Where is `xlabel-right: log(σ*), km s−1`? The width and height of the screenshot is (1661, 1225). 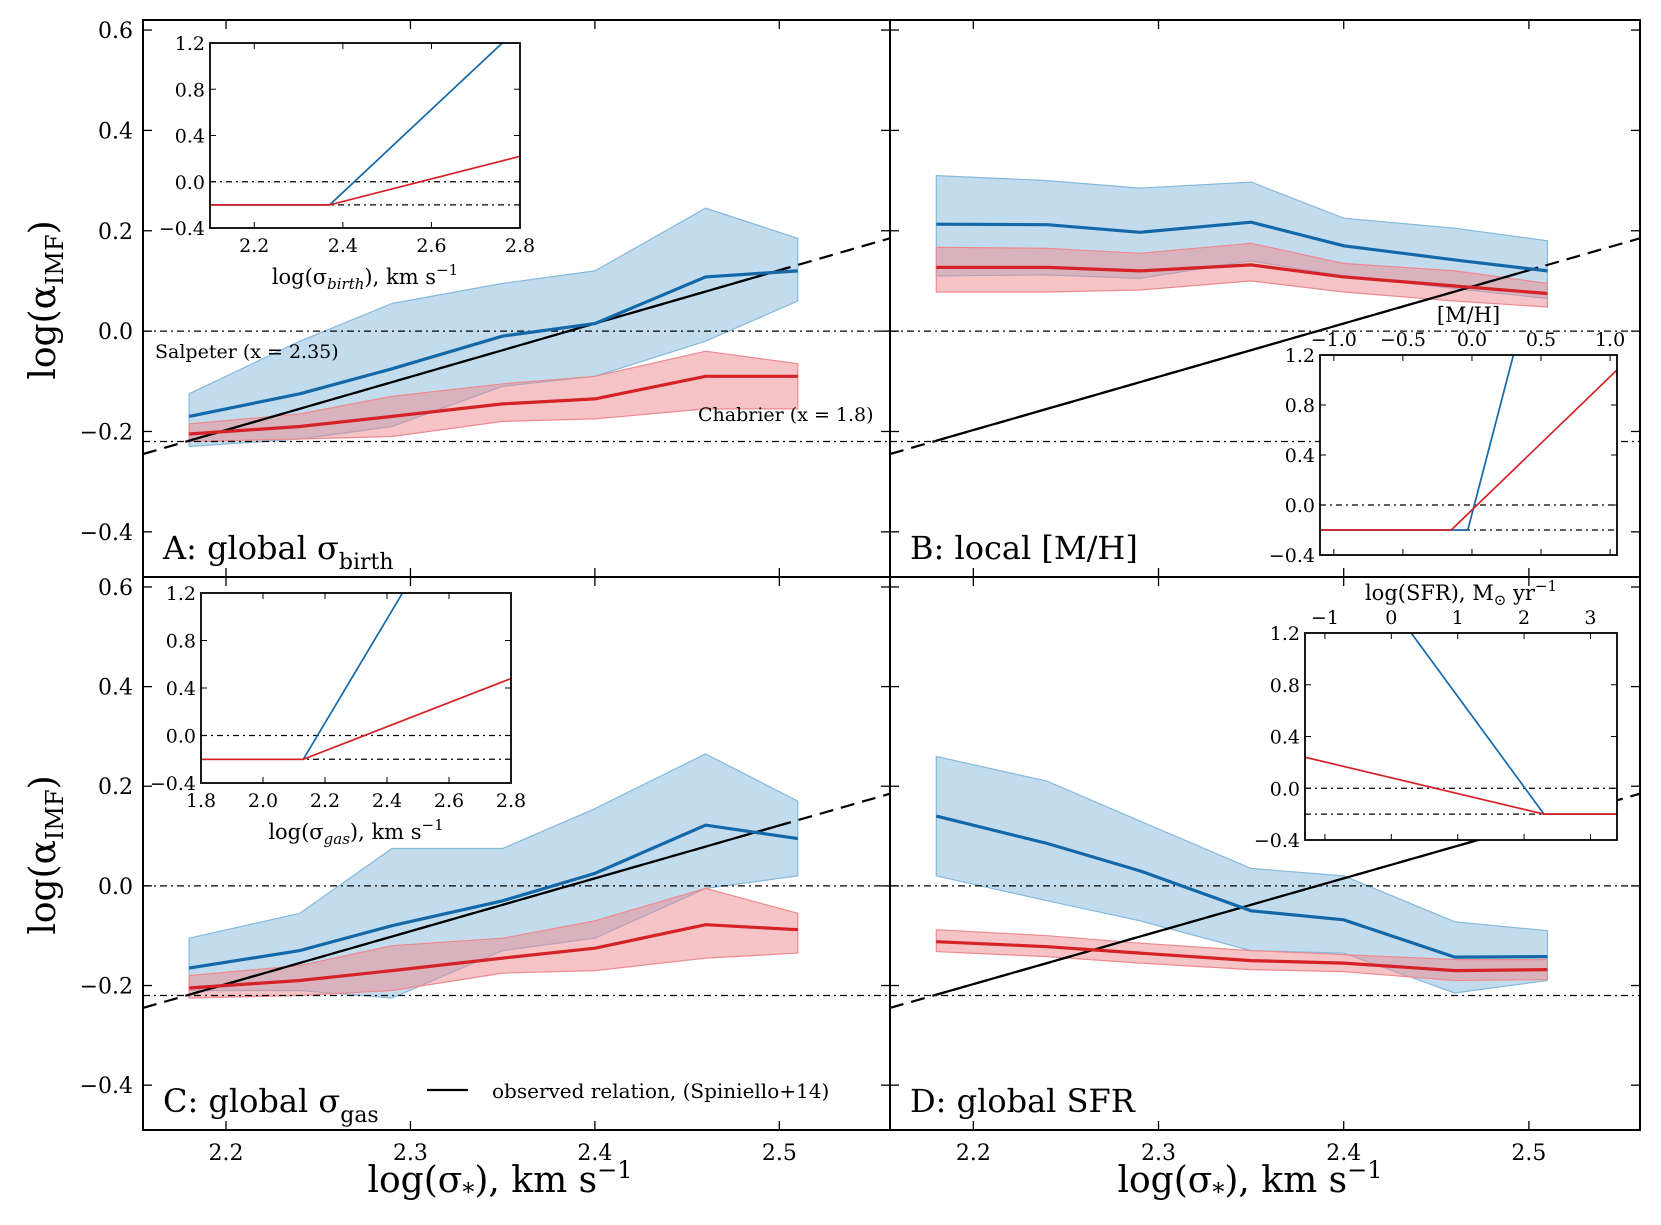
xlabel-right: log(σ*), km s−1 is located at coordinates (1249, 1181).